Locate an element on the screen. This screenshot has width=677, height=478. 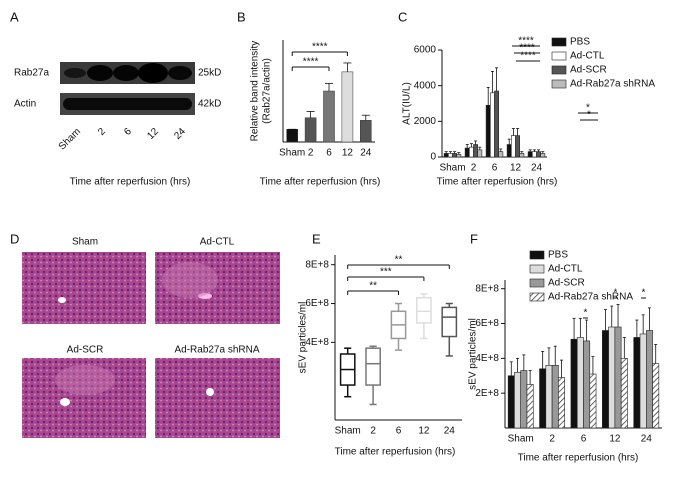
lane-label: 12 is located at coordinates (153, 134).